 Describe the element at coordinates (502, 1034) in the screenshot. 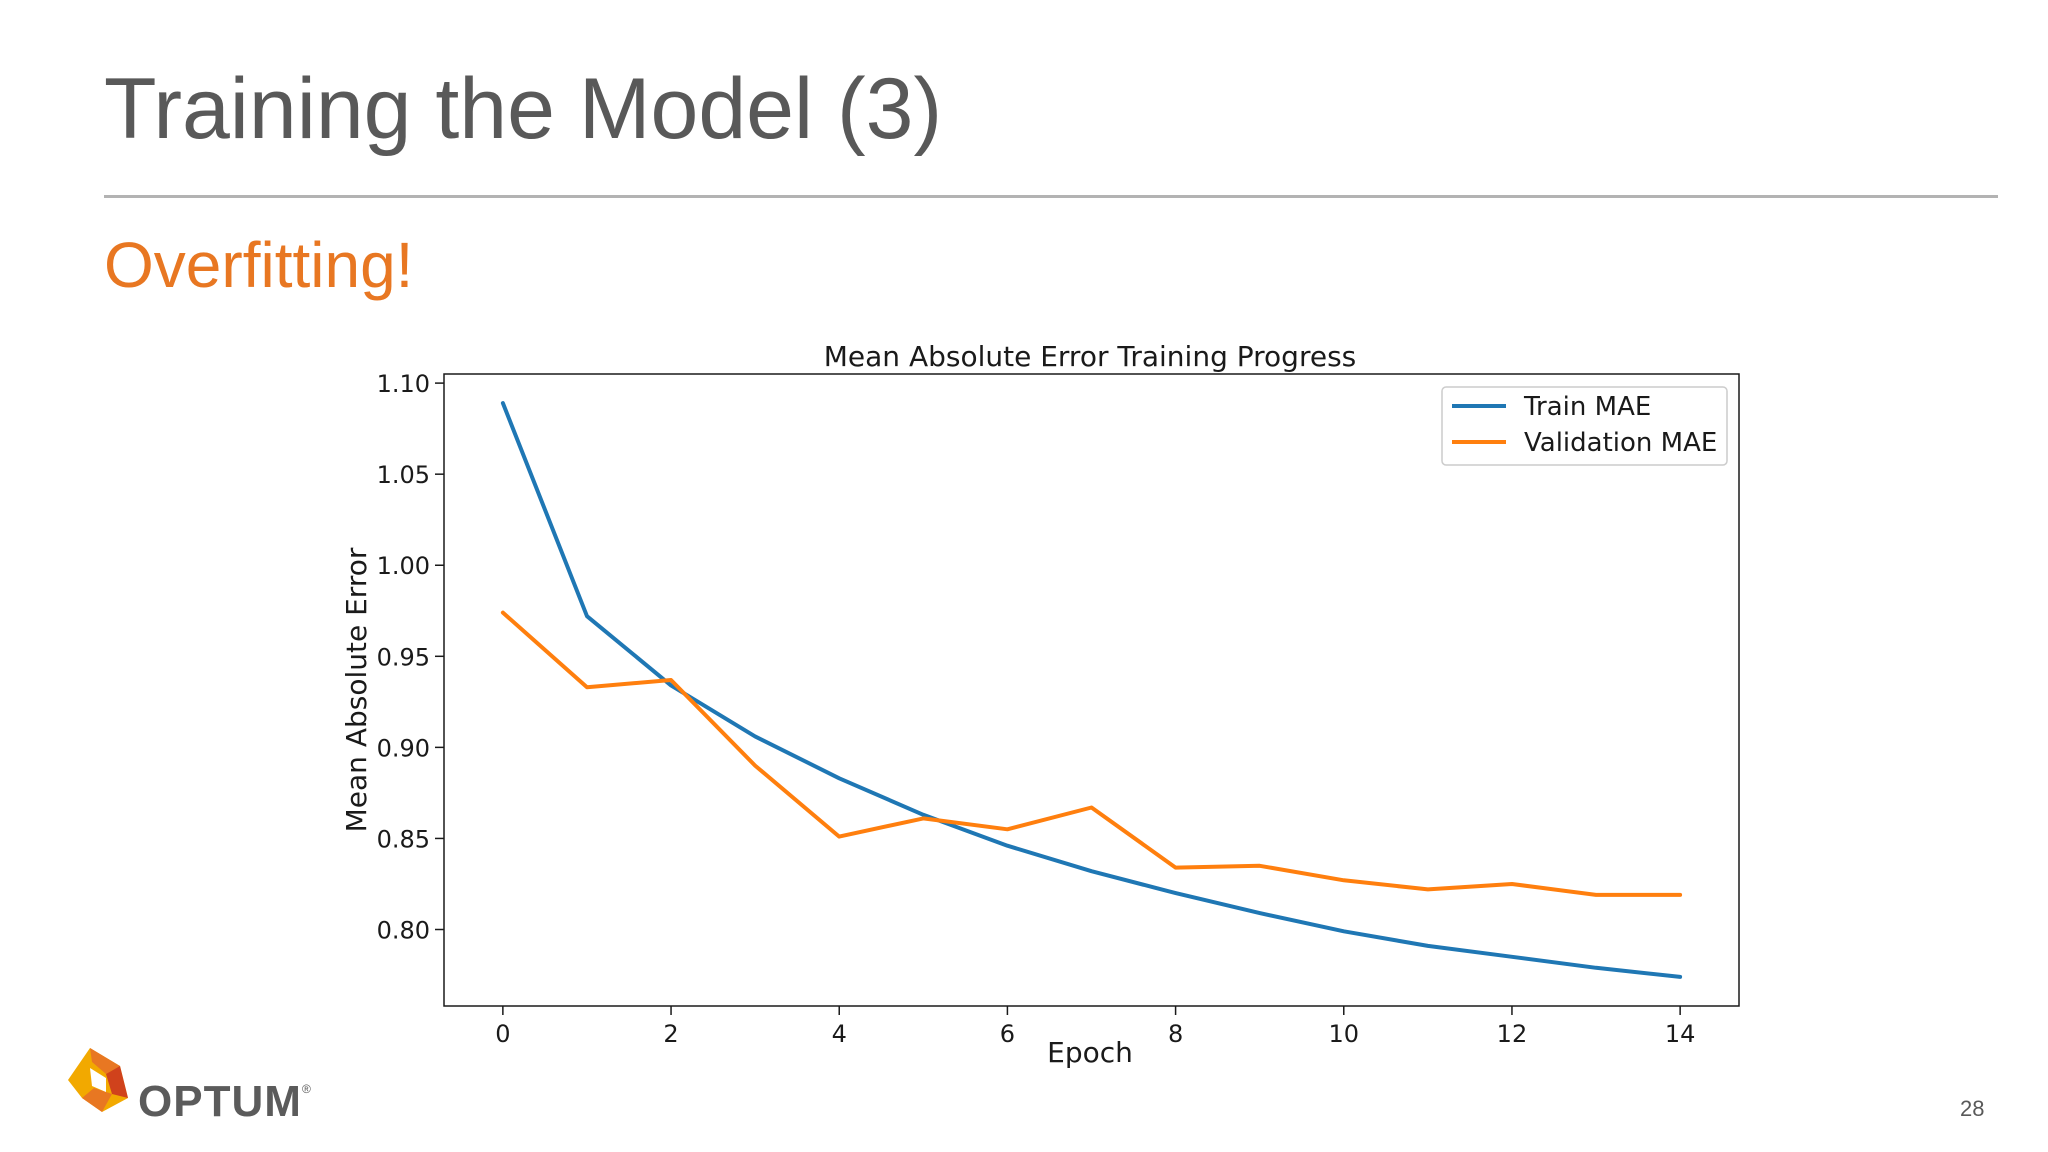

I see `x-tick-label: 0` at that location.